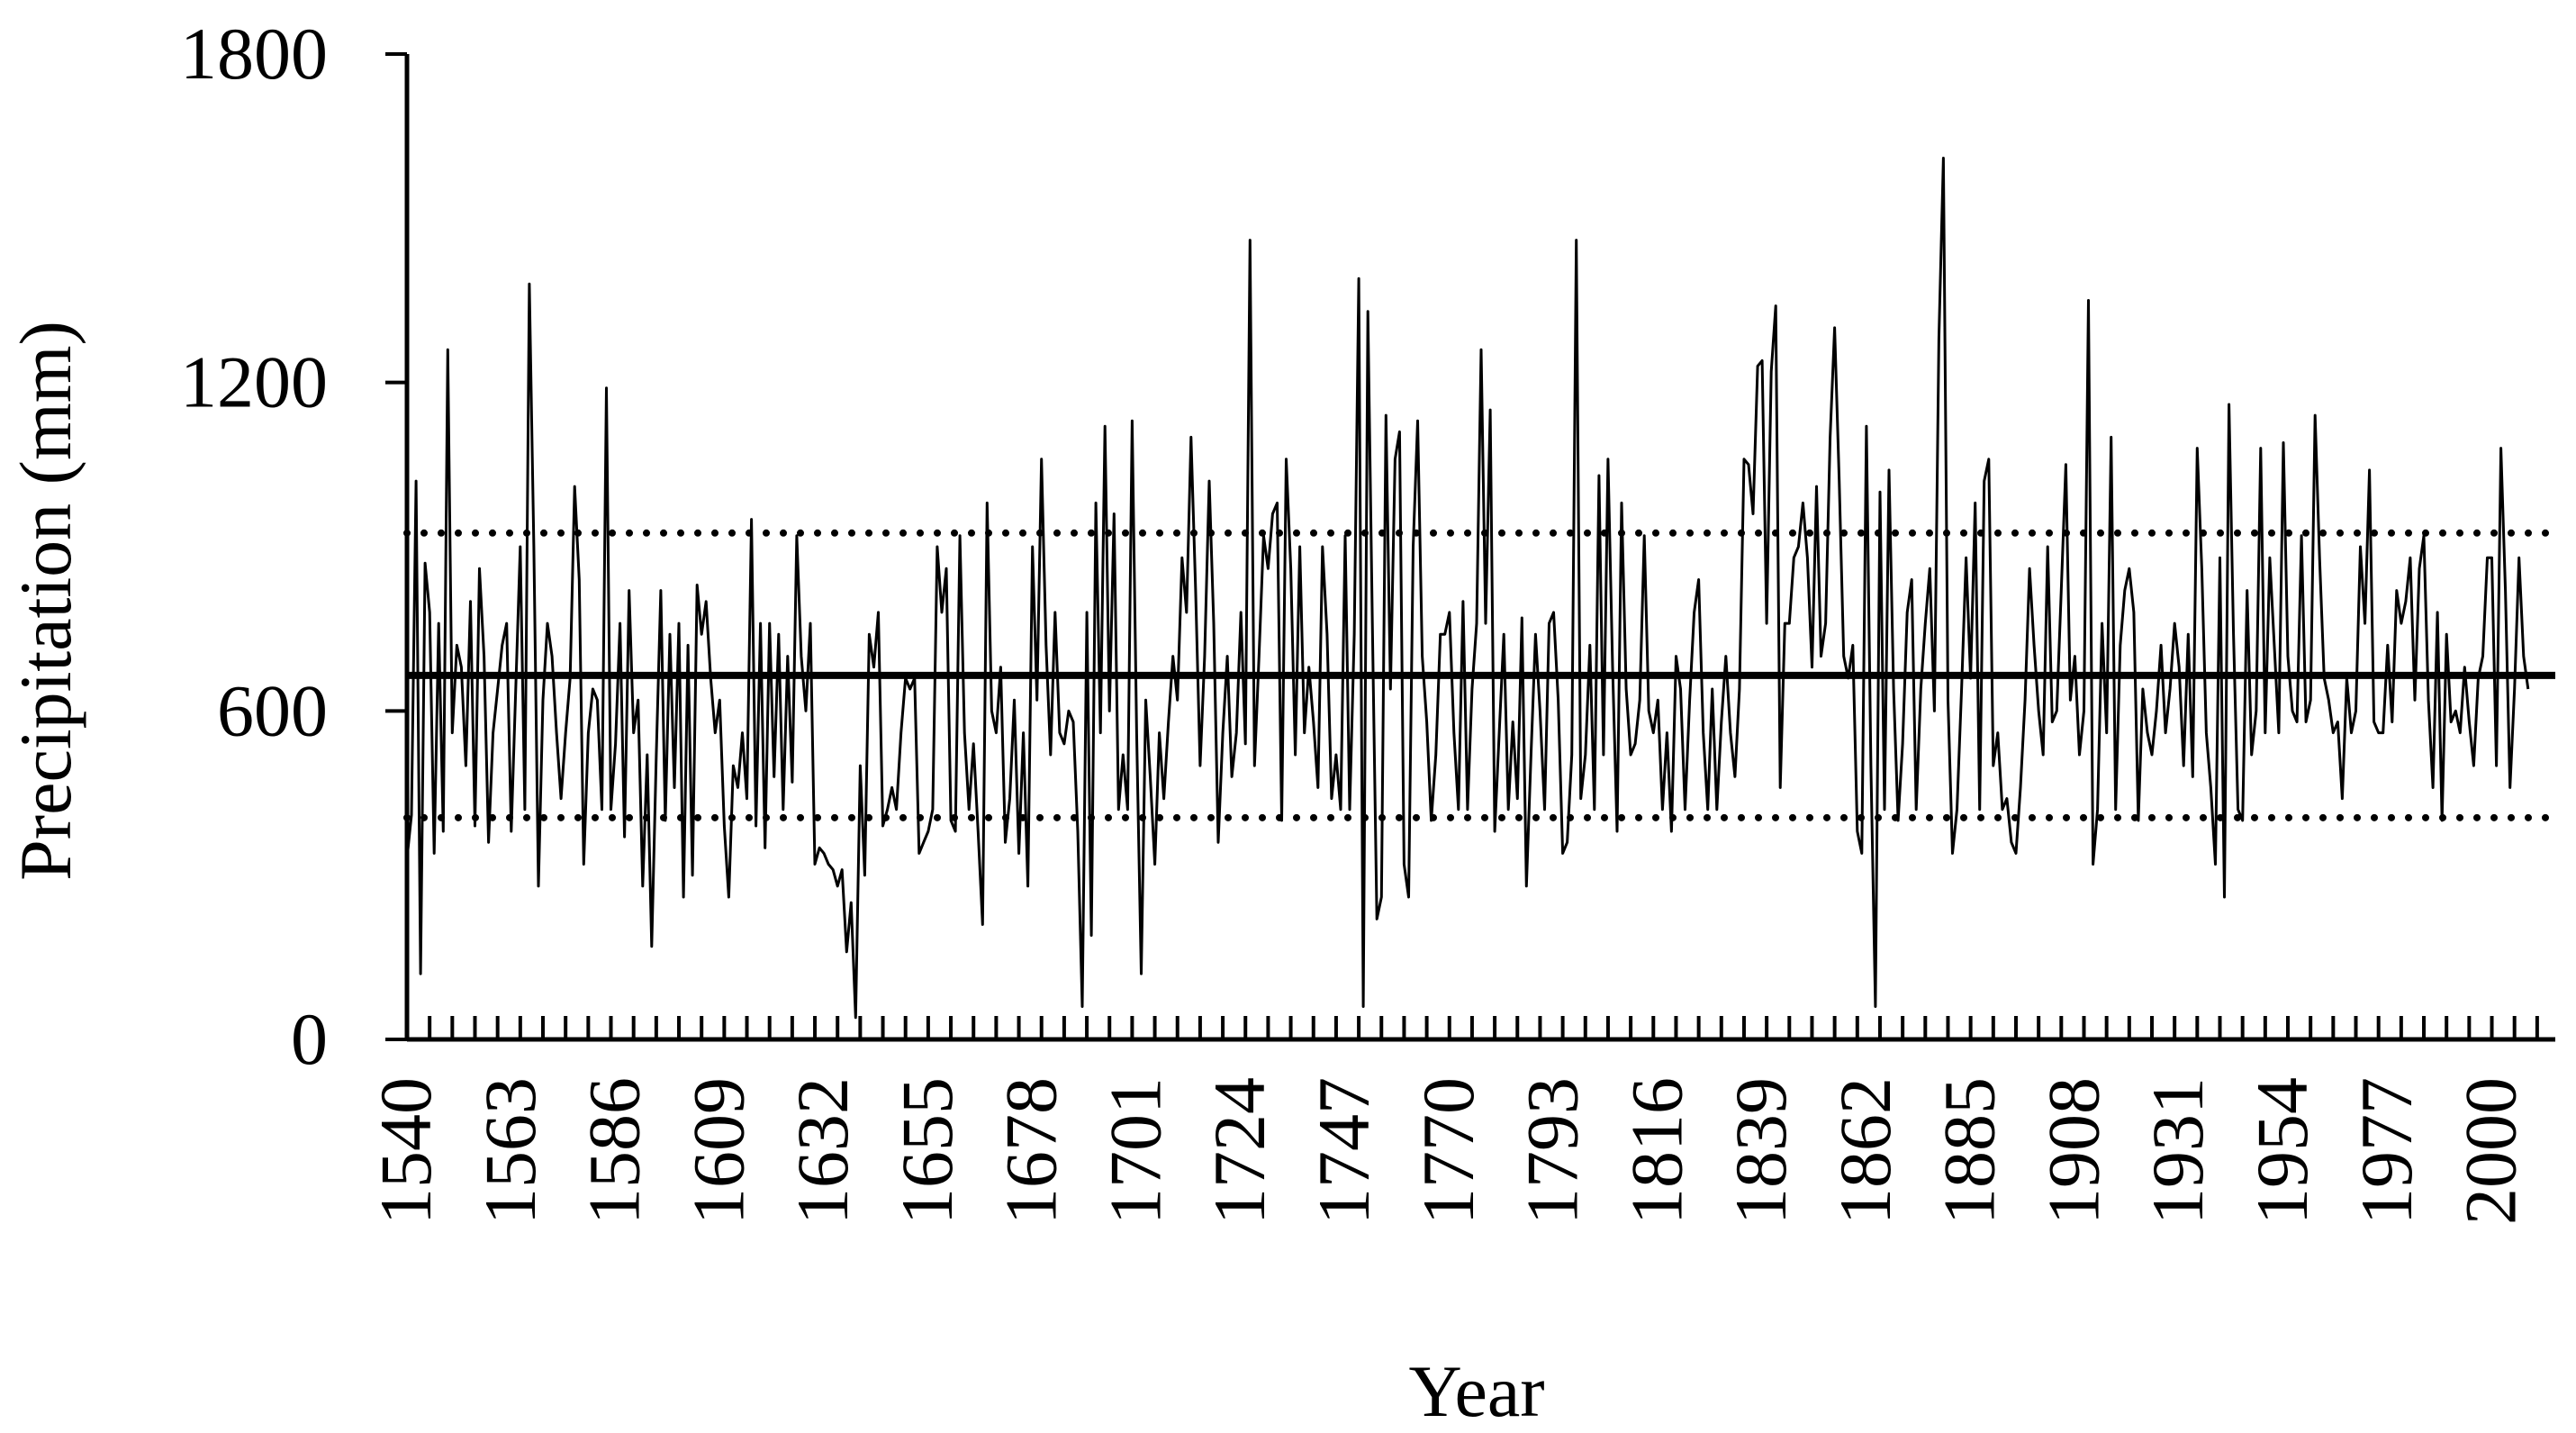 The height and width of the screenshot is (1433, 2576). What do you see at coordinates (2491, 1151) in the screenshot?
I see `x-tick-label: 2000` at bounding box center [2491, 1151].